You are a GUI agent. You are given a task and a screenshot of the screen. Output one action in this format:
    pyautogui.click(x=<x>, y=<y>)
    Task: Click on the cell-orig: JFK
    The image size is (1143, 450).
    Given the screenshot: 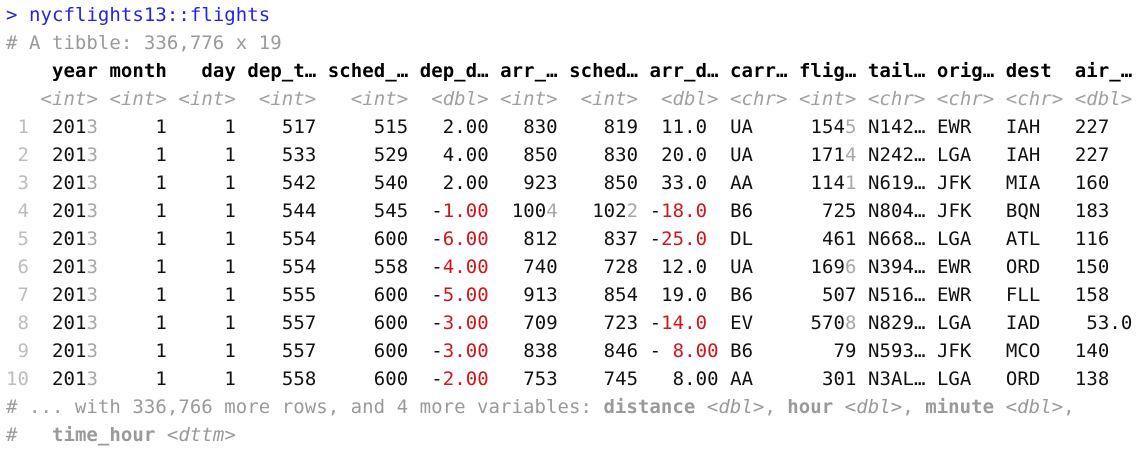 What is the action you would take?
    pyautogui.click(x=965, y=211)
    